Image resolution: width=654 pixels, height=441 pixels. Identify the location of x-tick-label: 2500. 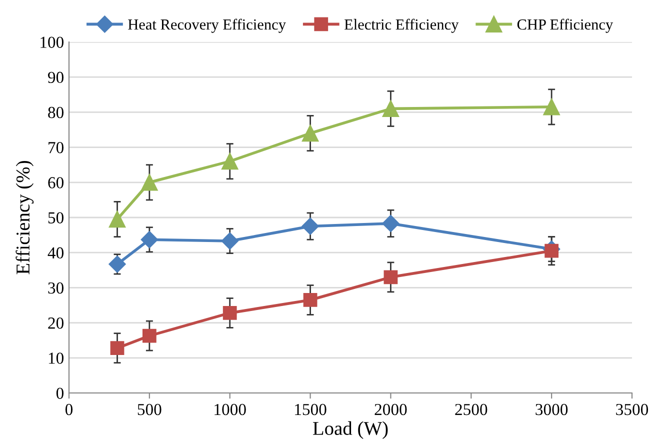
(471, 410).